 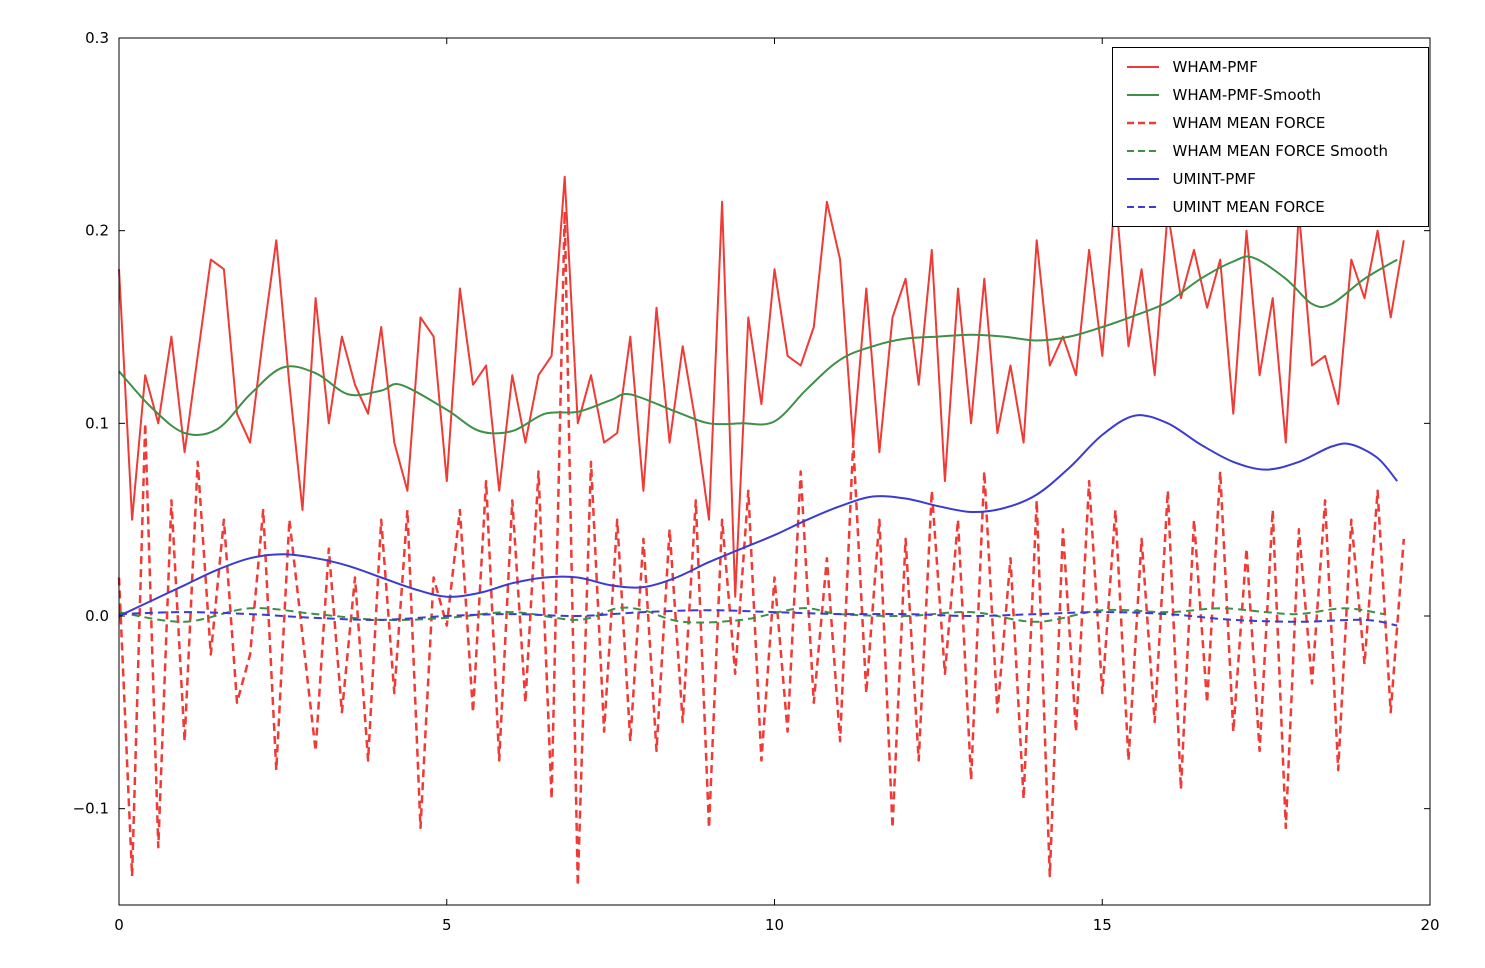 I want to click on legend-line-sample-wham-mean-force, so click(x=1142, y=123).